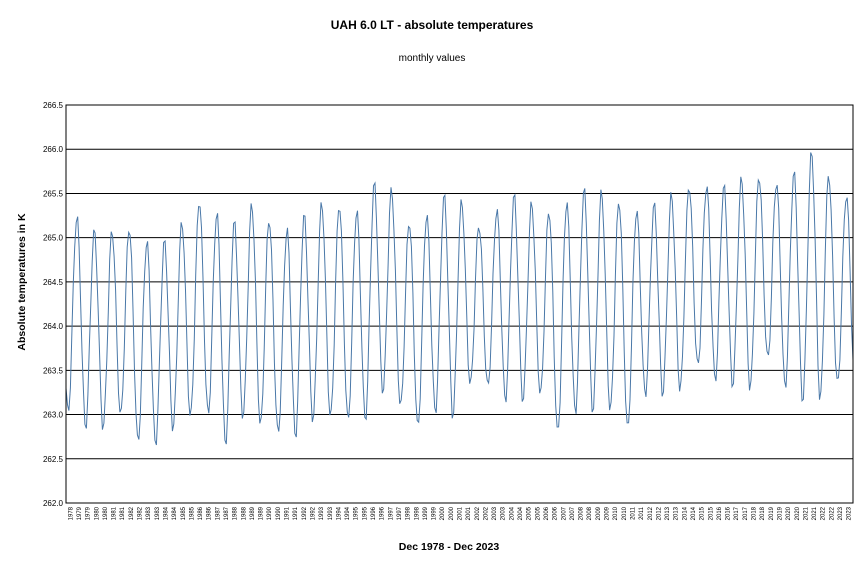  What do you see at coordinates (339, 513) in the screenshot?
I see `x-tick-label: 1994` at bounding box center [339, 513].